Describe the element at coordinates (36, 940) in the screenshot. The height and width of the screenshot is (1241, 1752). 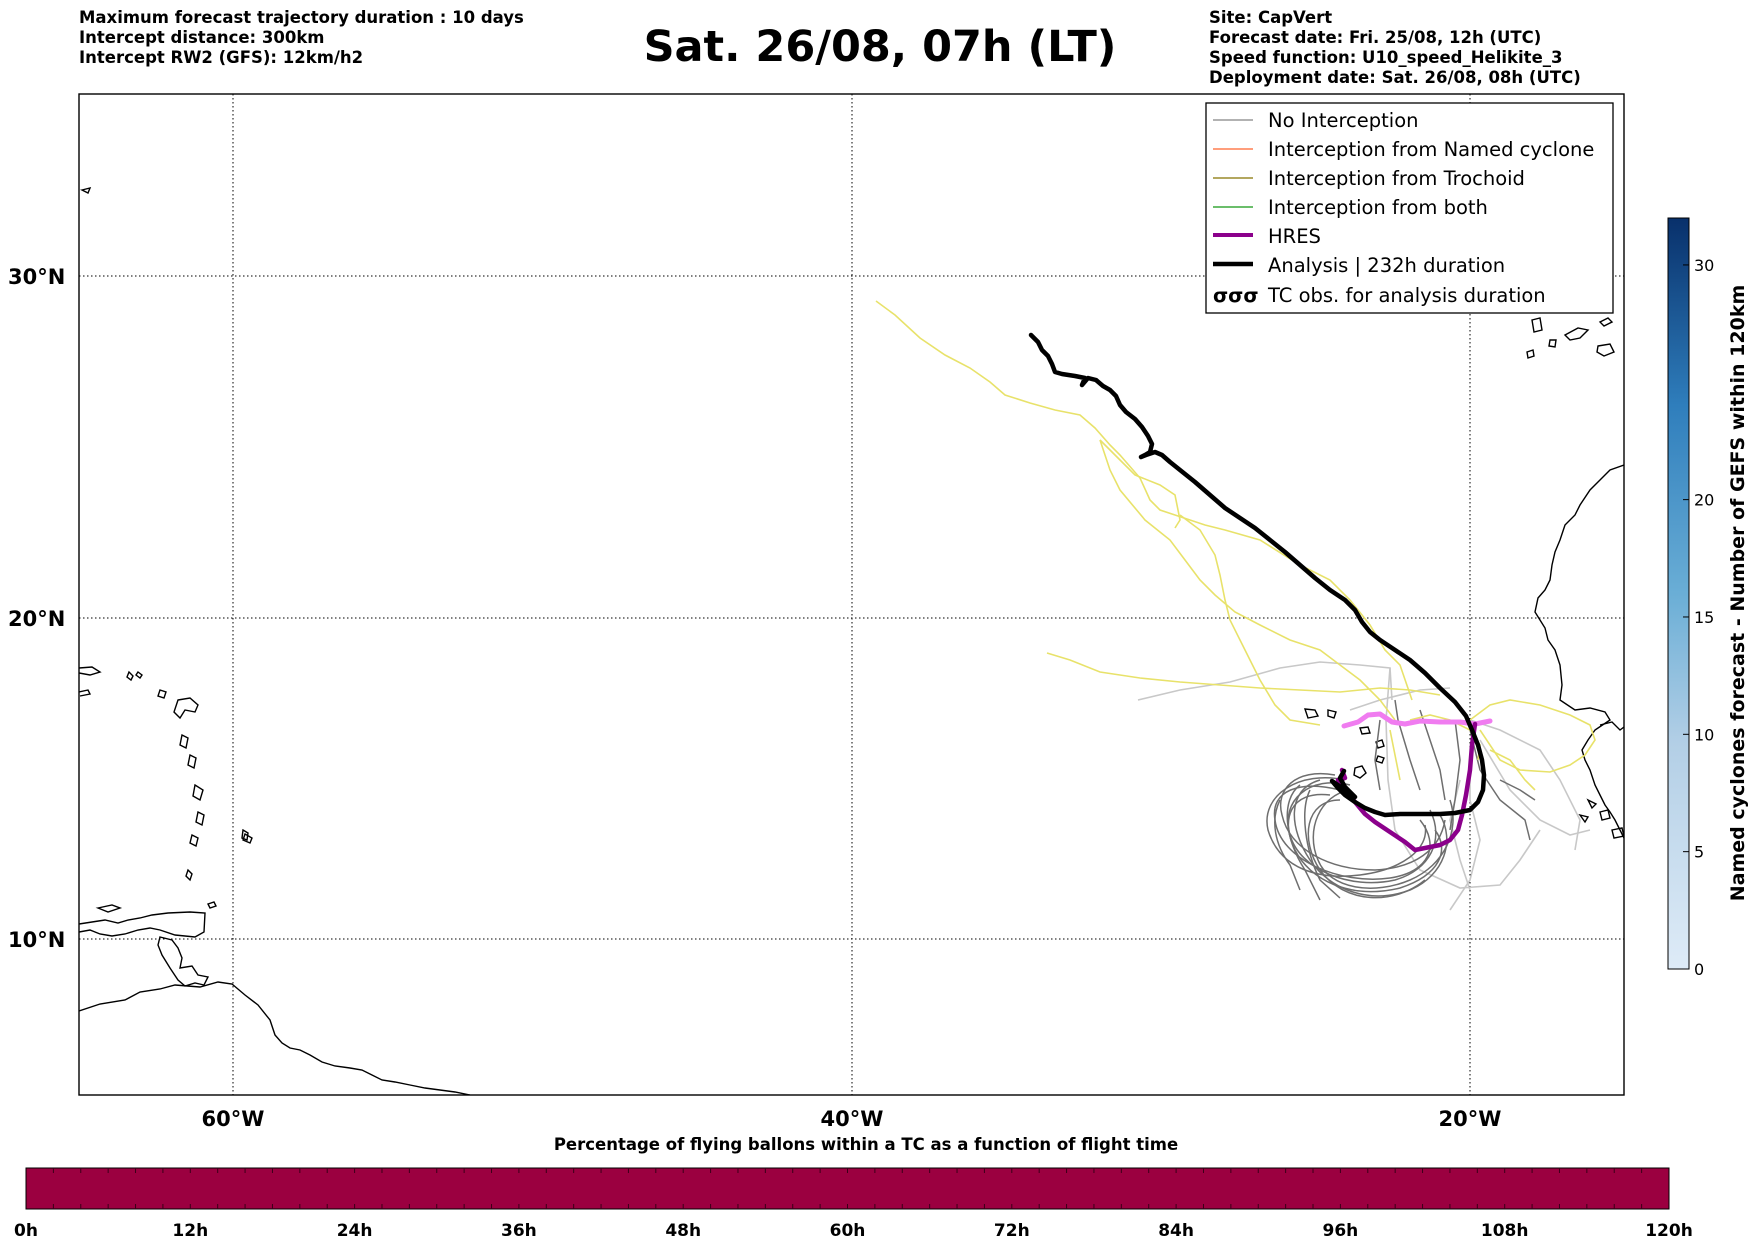
I see `lat-label-10n: 10°N` at that location.